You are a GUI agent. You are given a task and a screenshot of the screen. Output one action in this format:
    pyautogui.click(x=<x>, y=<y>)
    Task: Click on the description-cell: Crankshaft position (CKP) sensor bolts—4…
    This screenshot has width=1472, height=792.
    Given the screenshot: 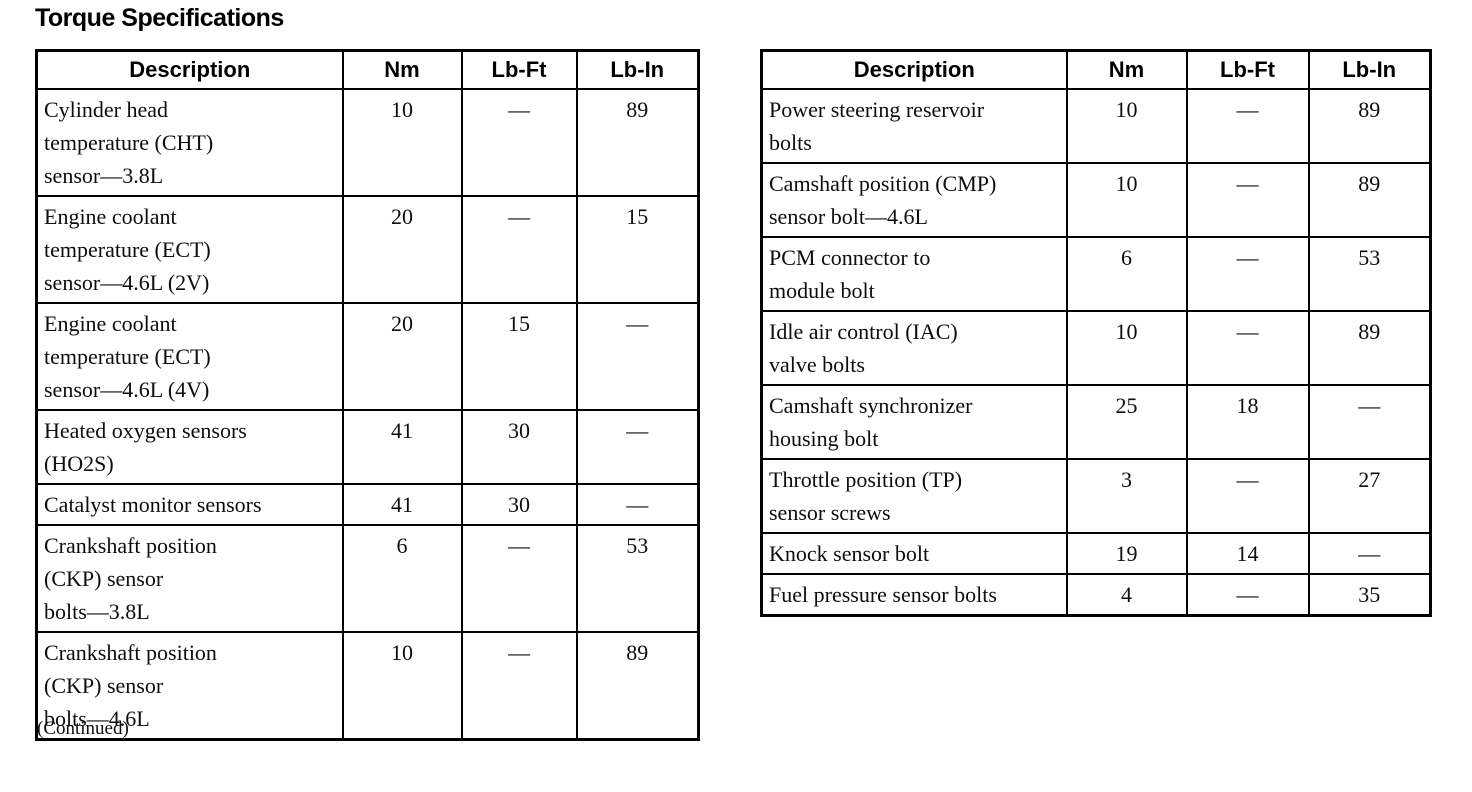 What is the action you would take?
    pyautogui.click(x=189, y=686)
    